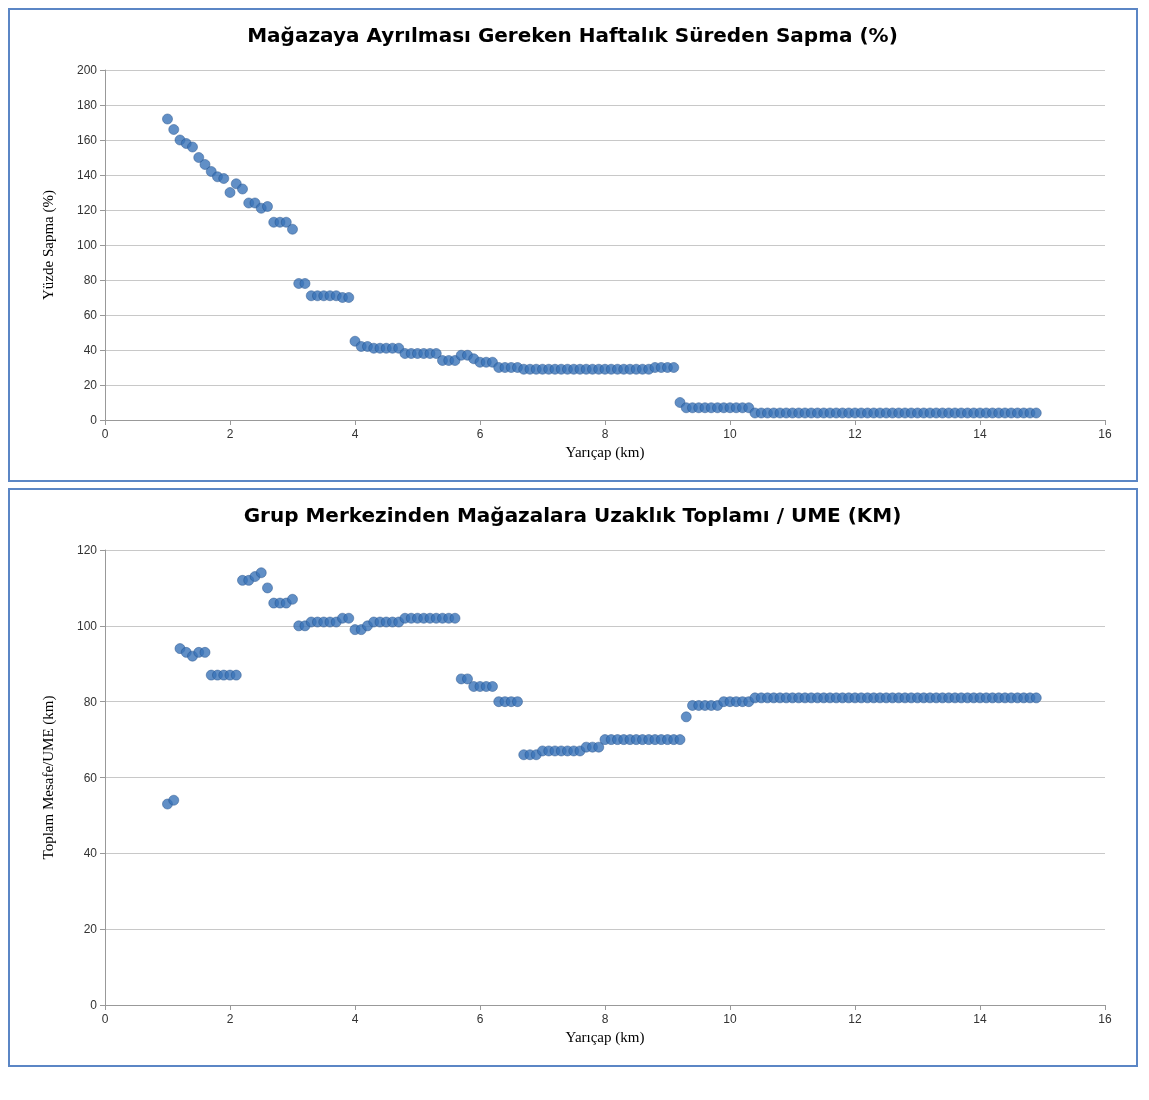 The width and height of the screenshot is (1149, 1100). What do you see at coordinates (572, 35) in the screenshot?
I see `chart-title: Mağazaya Ayrılması Gereken Haftalık Süreden Sapma (%)` at bounding box center [572, 35].